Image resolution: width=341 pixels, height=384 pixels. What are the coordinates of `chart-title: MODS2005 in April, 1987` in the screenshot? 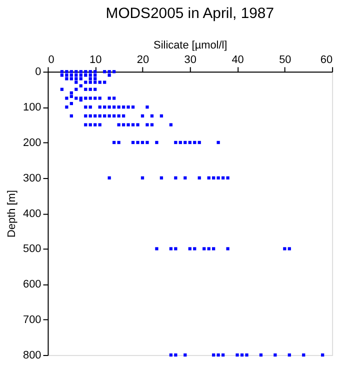 It's located at (190, 14).